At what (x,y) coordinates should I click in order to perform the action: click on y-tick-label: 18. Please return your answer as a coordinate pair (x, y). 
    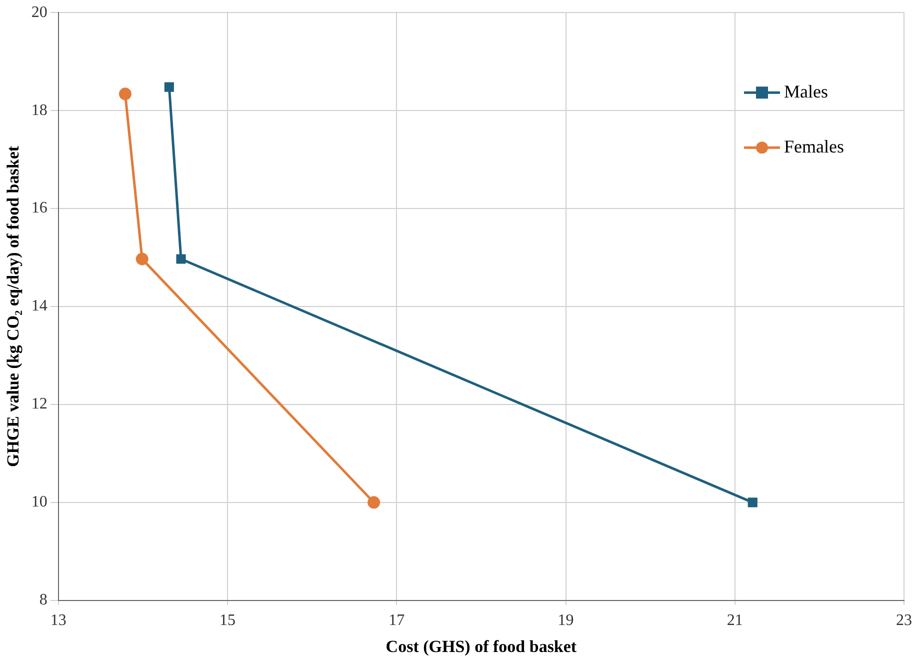
    Looking at the image, I should click on (39, 110).